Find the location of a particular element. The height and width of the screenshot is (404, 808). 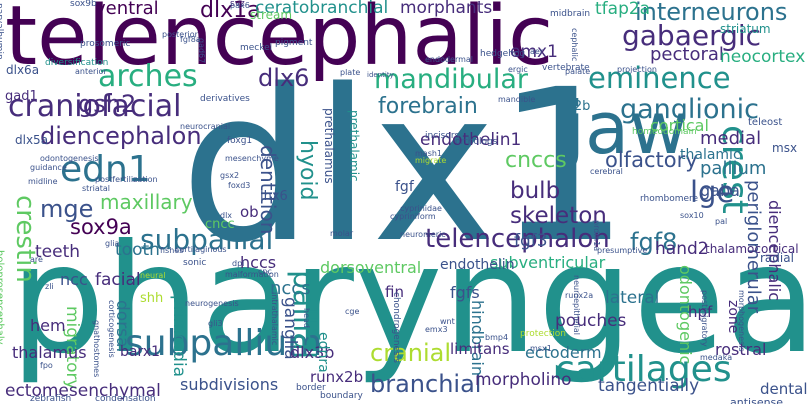

word: thalamus is located at coordinates (49, 352).